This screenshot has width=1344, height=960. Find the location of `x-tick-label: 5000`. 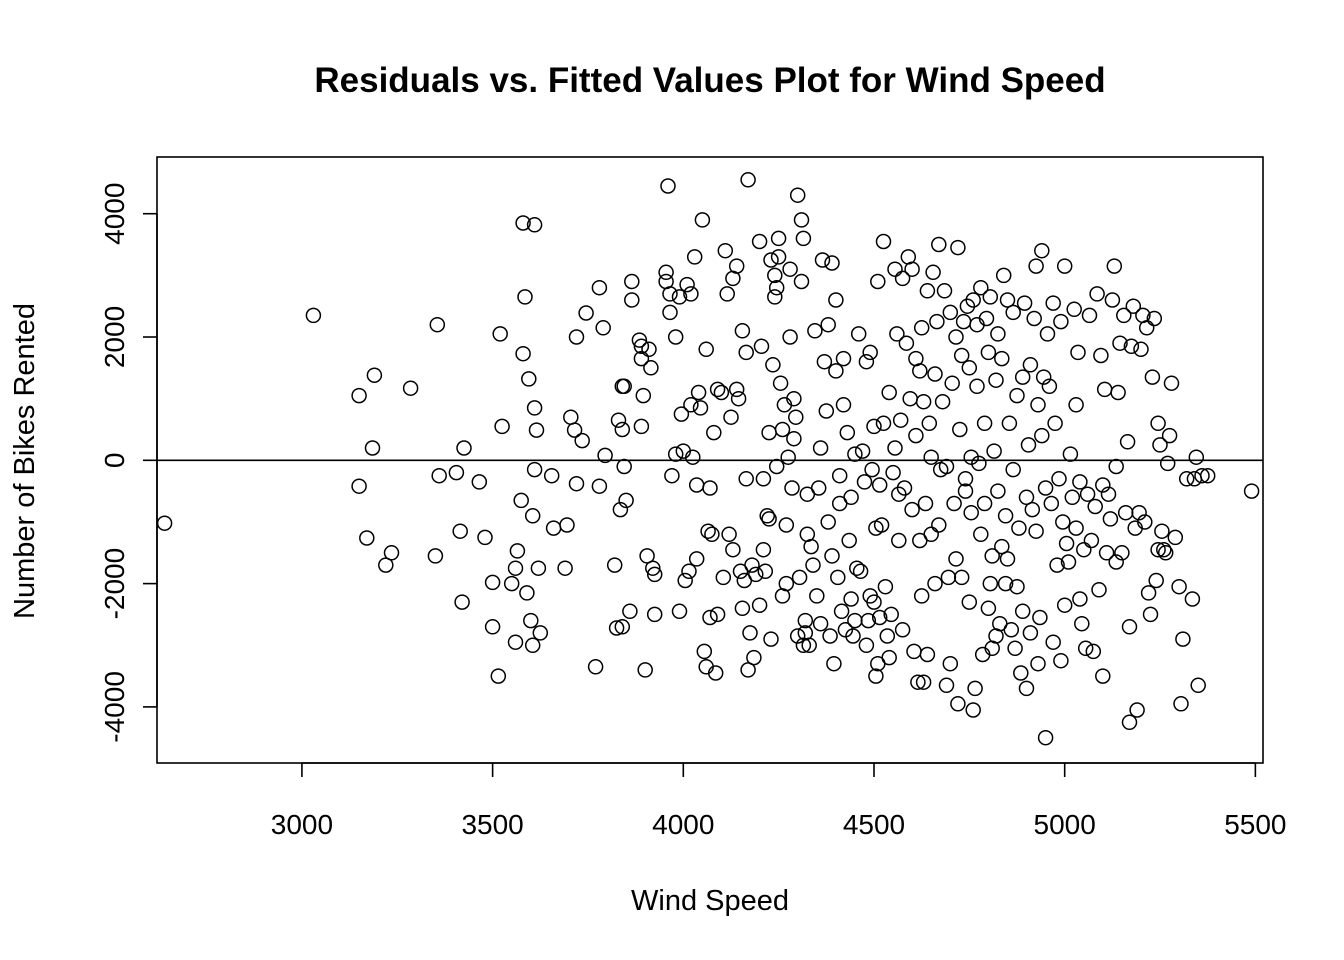

x-tick-label: 5000 is located at coordinates (1065, 824).